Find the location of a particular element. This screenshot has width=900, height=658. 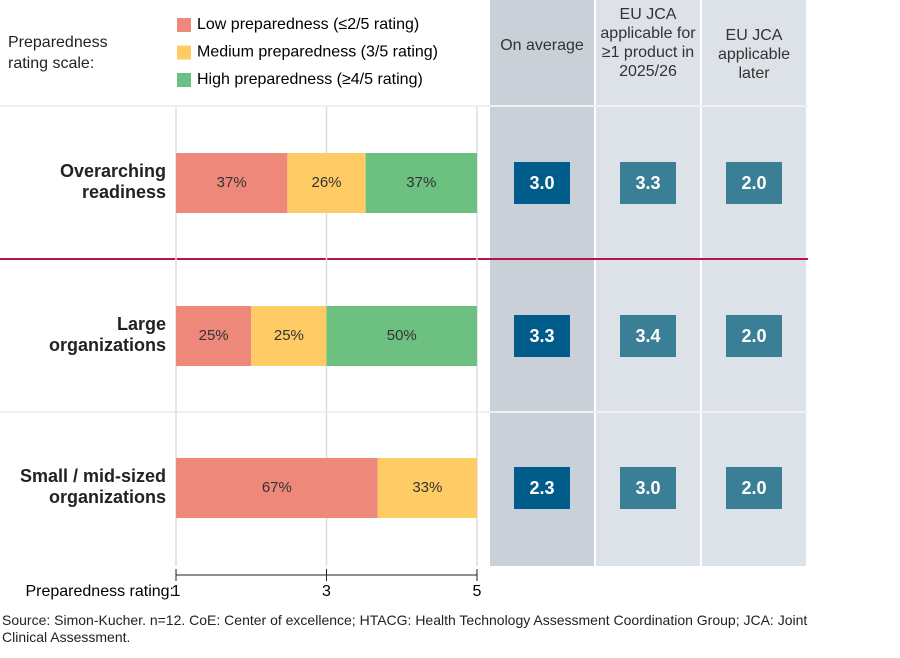

category-label: Large organizations is located at coordinates (107, 334).